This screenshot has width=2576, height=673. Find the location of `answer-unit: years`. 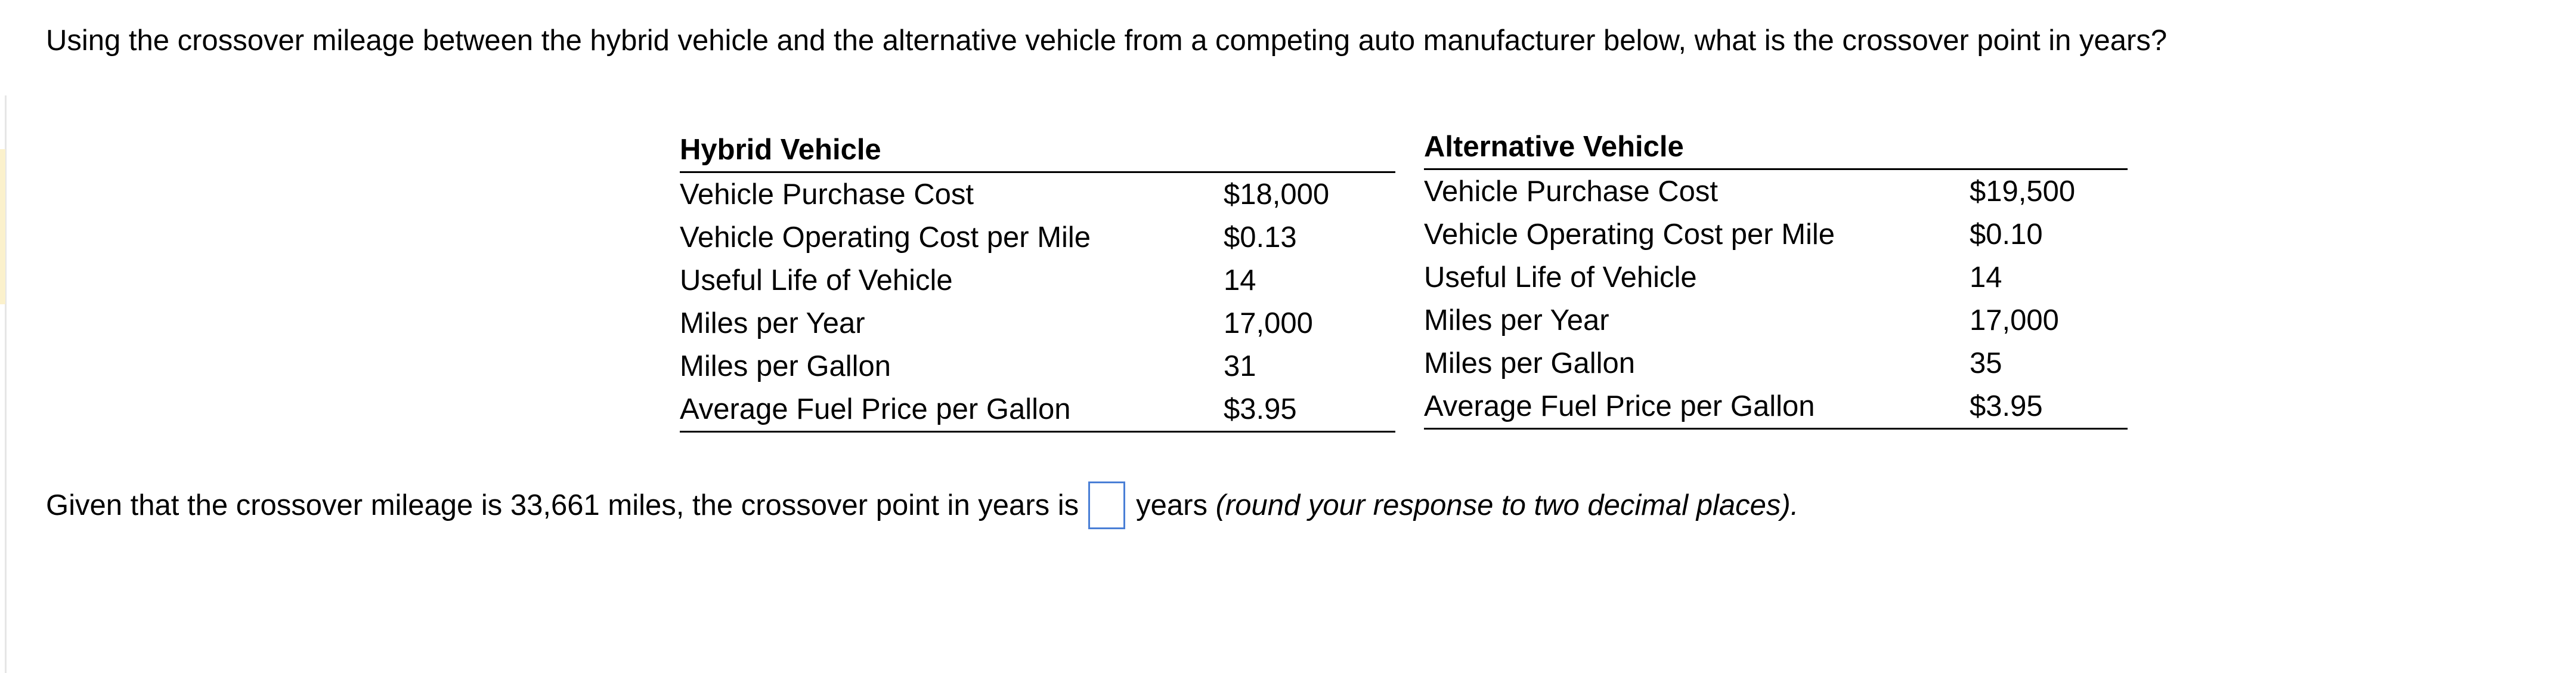

answer-unit: years is located at coordinates (1172, 505).